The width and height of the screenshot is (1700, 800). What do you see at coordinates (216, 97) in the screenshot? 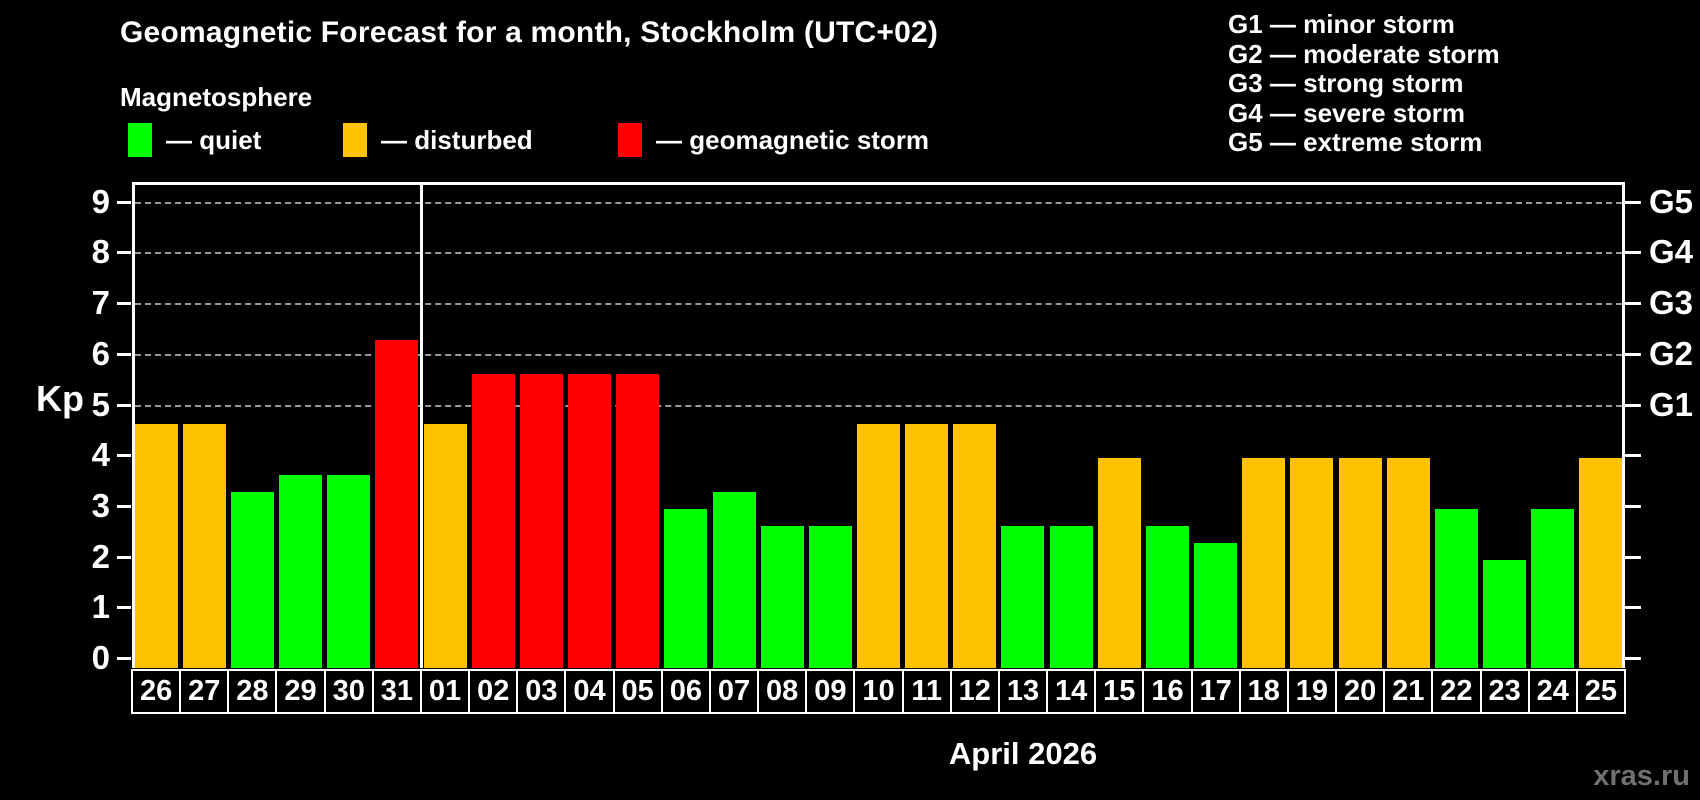
I see `chart-subtitle: Magnetosphere` at bounding box center [216, 97].